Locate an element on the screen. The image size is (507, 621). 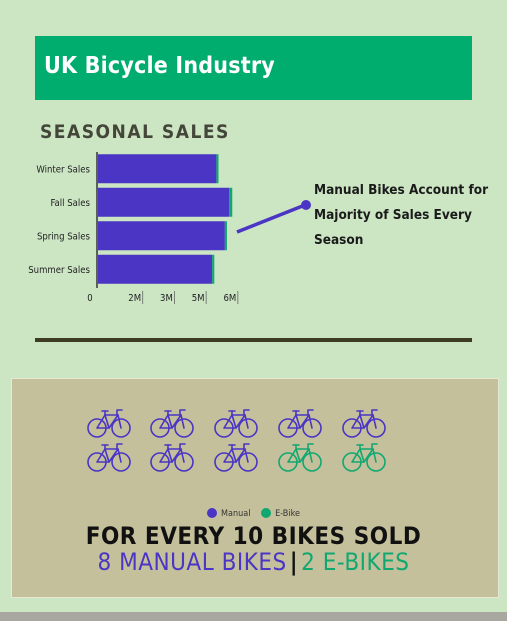
x-tick-label: 6M is located at coordinates (229, 298).